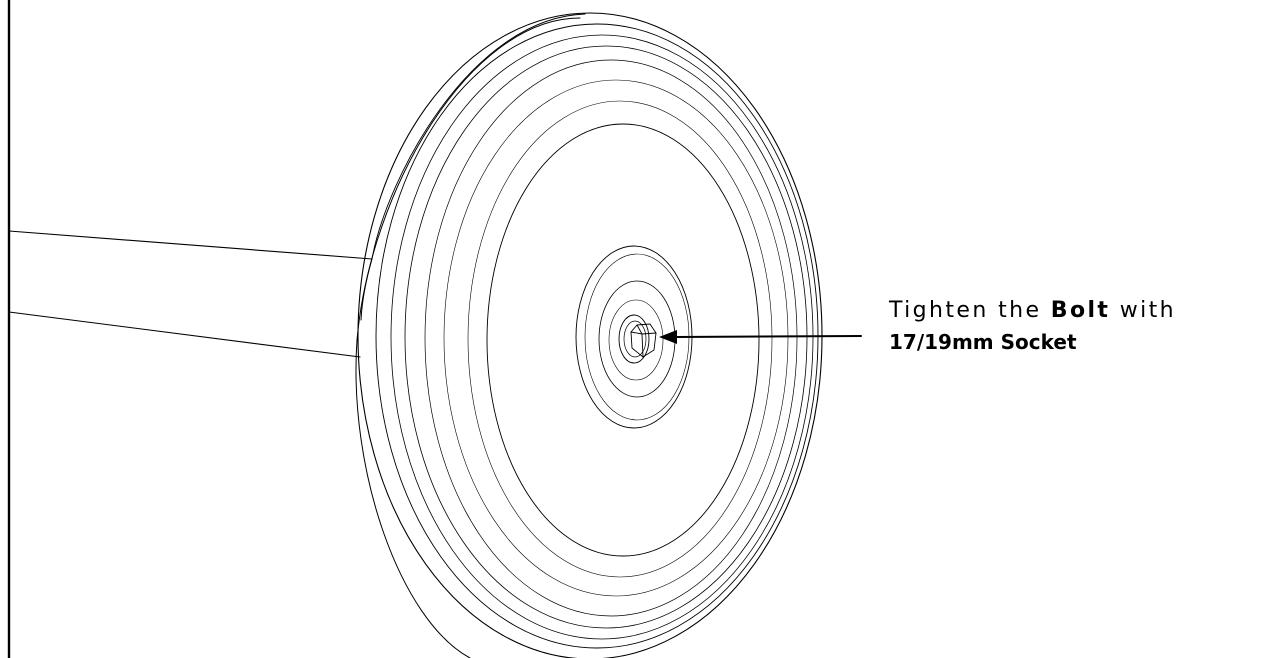 This screenshot has width=1285, height=658. What do you see at coordinates (983, 342) in the screenshot?
I see `callout-tool-label: 17/19mm Socket` at bounding box center [983, 342].